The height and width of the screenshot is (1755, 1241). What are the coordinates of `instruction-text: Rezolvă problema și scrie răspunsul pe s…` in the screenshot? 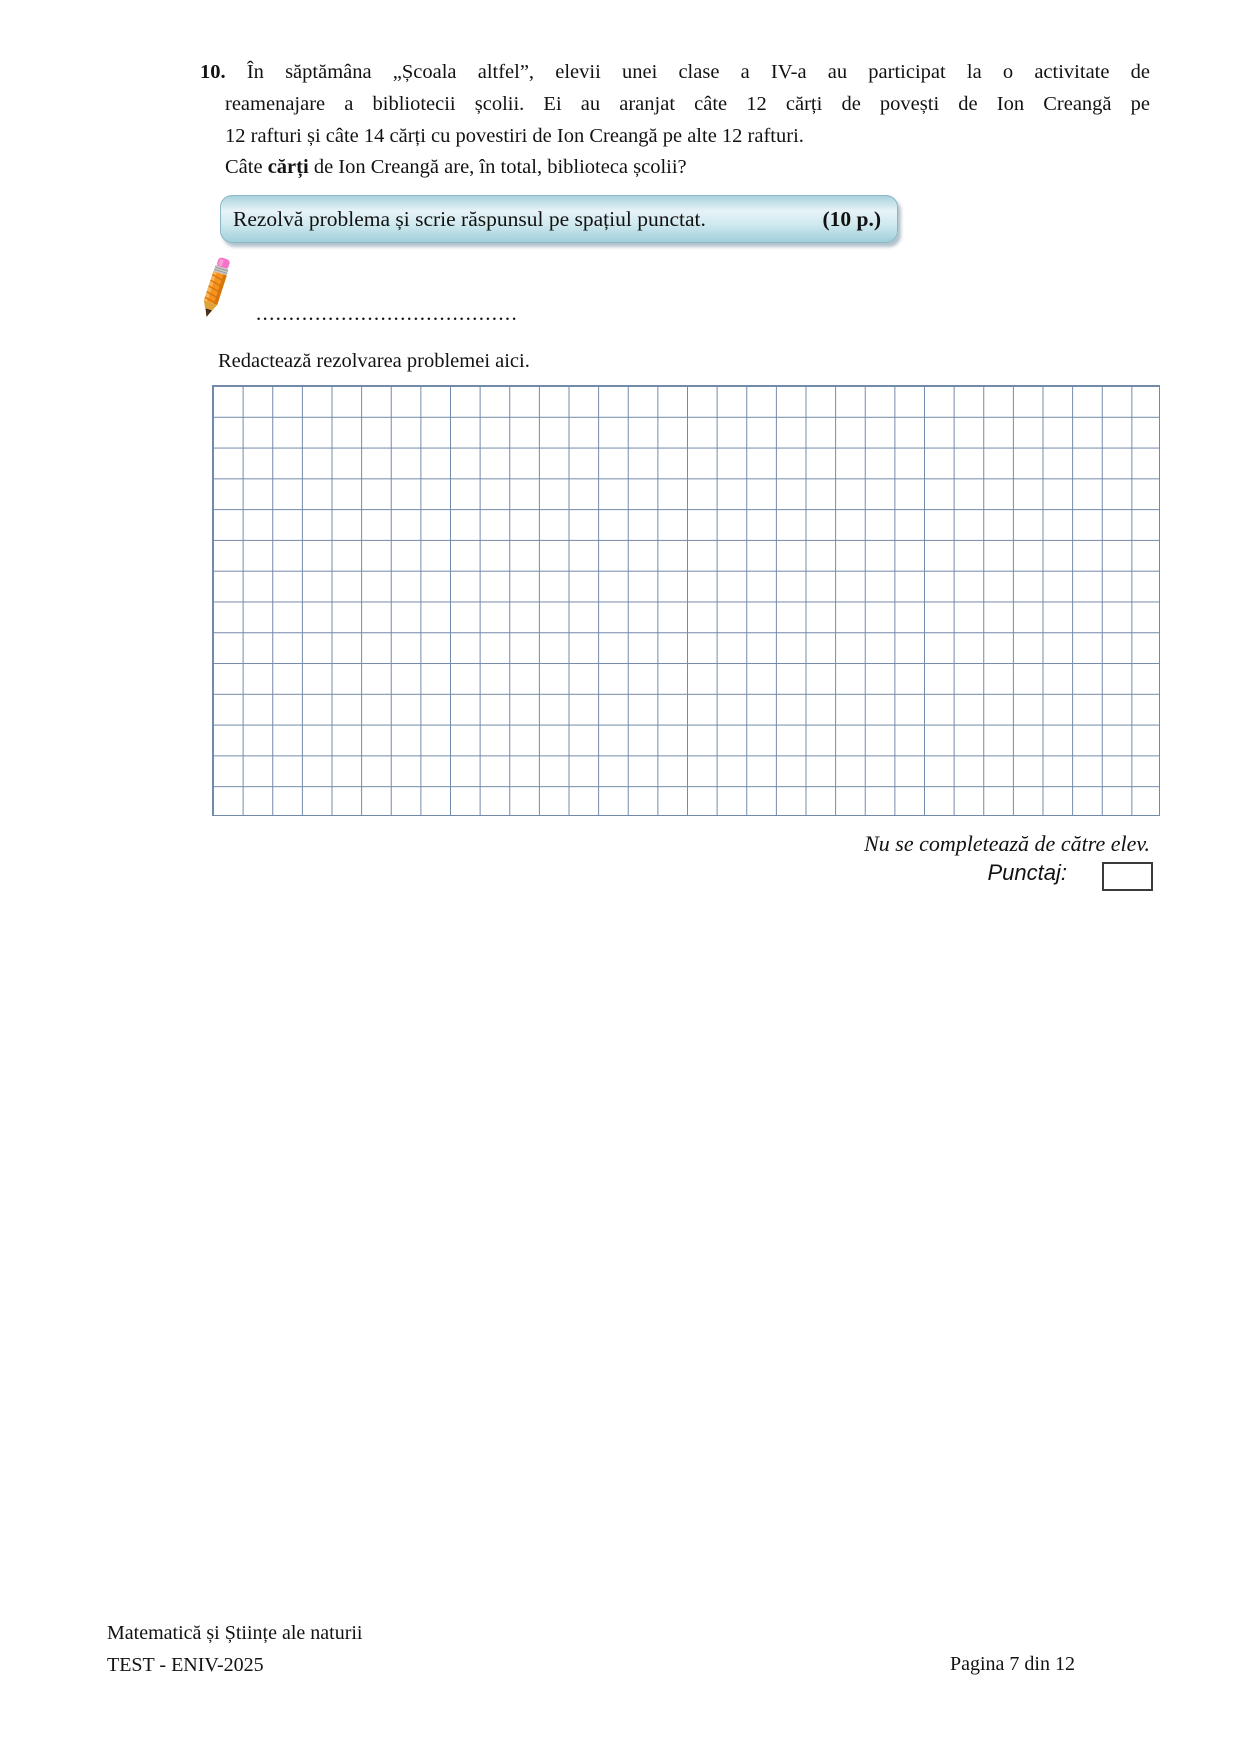 It's located at (469, 218).